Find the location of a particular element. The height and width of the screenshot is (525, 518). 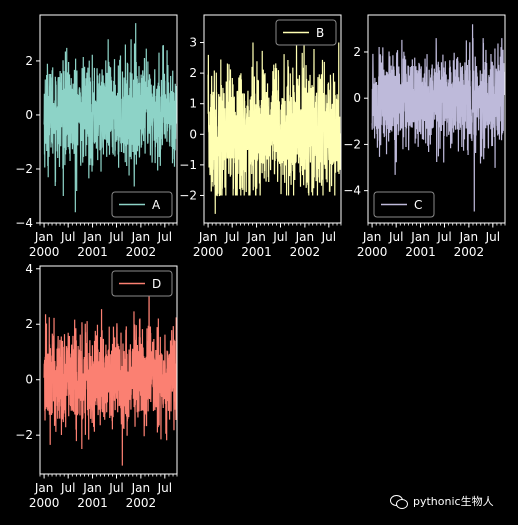

legend: A is located at coordinates (142, 204).